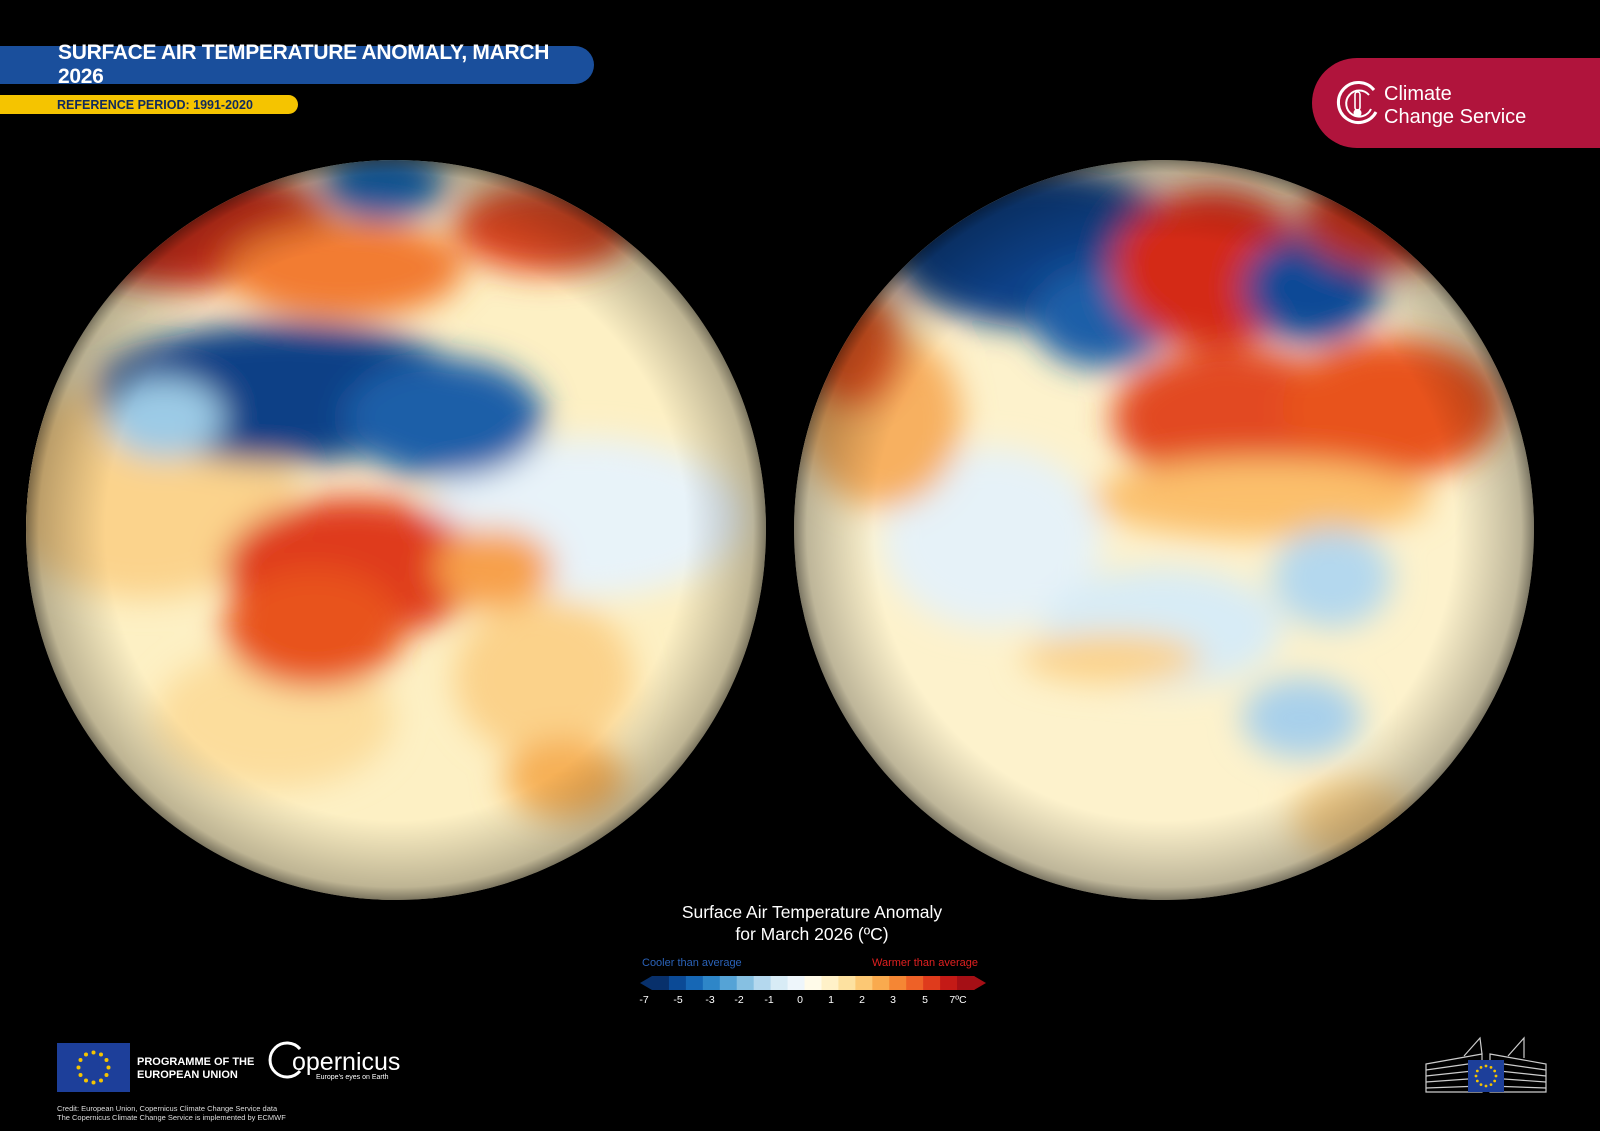 The height and width of the screenshot is (1131, 1600). Describe the element at coordinates (812, 912) in the screenshot. I see `legend-title: Surface Air Temperature Anomaly` at that location.